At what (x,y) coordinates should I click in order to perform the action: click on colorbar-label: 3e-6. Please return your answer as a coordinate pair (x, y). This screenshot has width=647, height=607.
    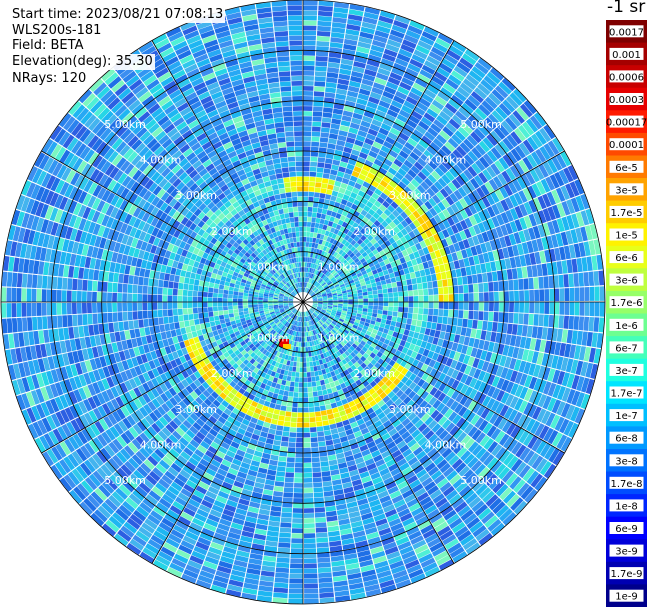
    Looking at the image, I should click on (626, 281).